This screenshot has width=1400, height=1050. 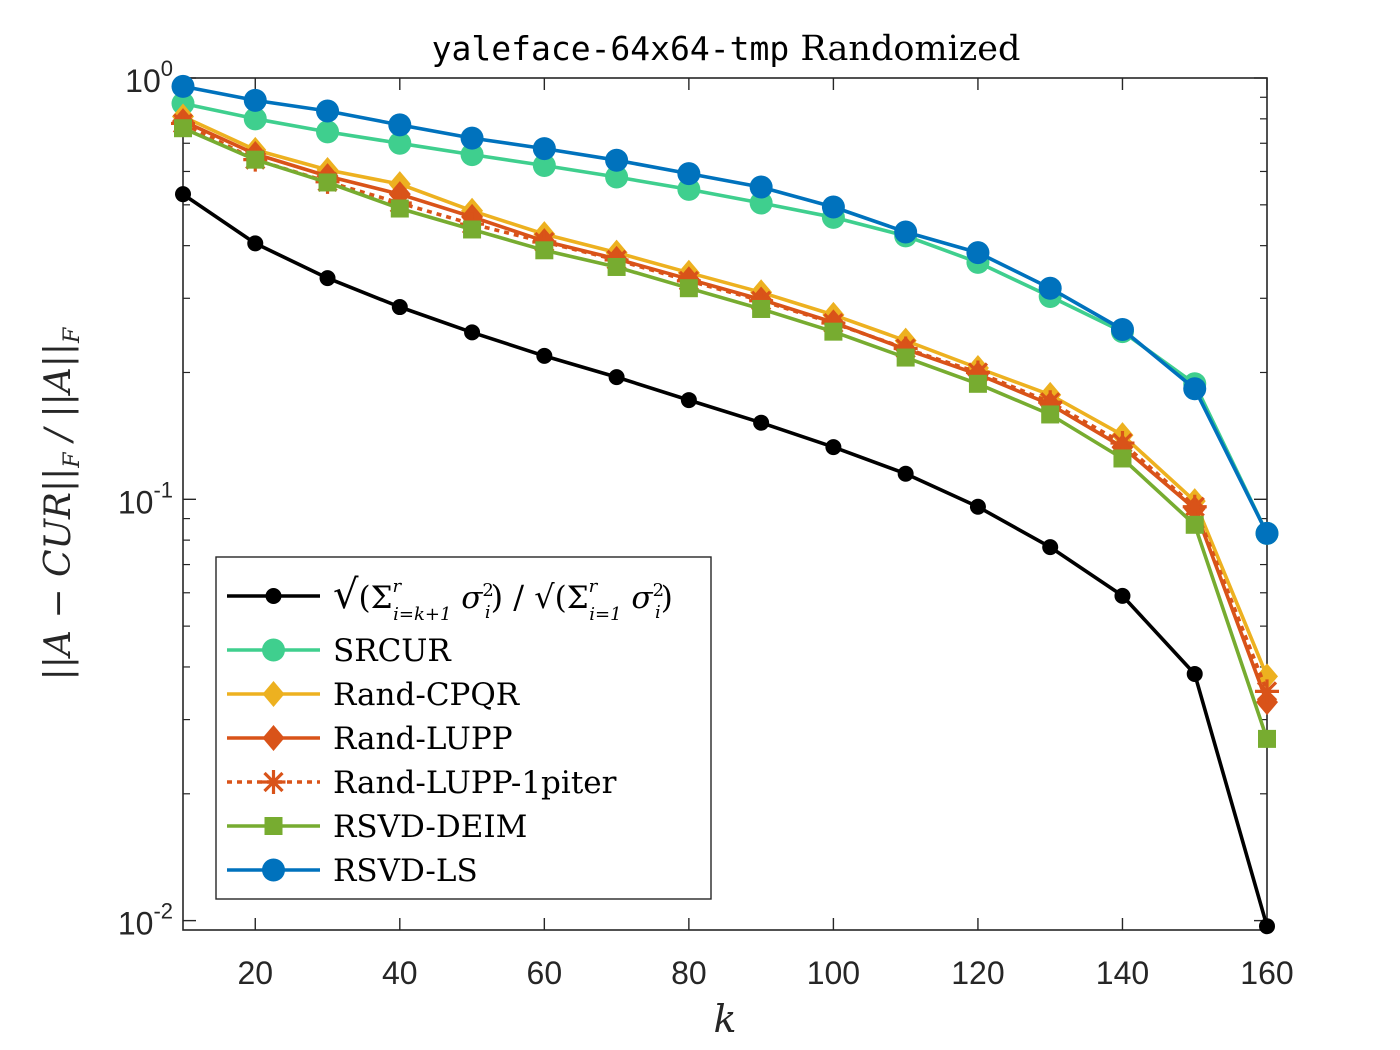 What do you see at coordinates (1266, 973) in the screenshot?
I see `x-tick-label: 160` at bounding box center [1266, 973].